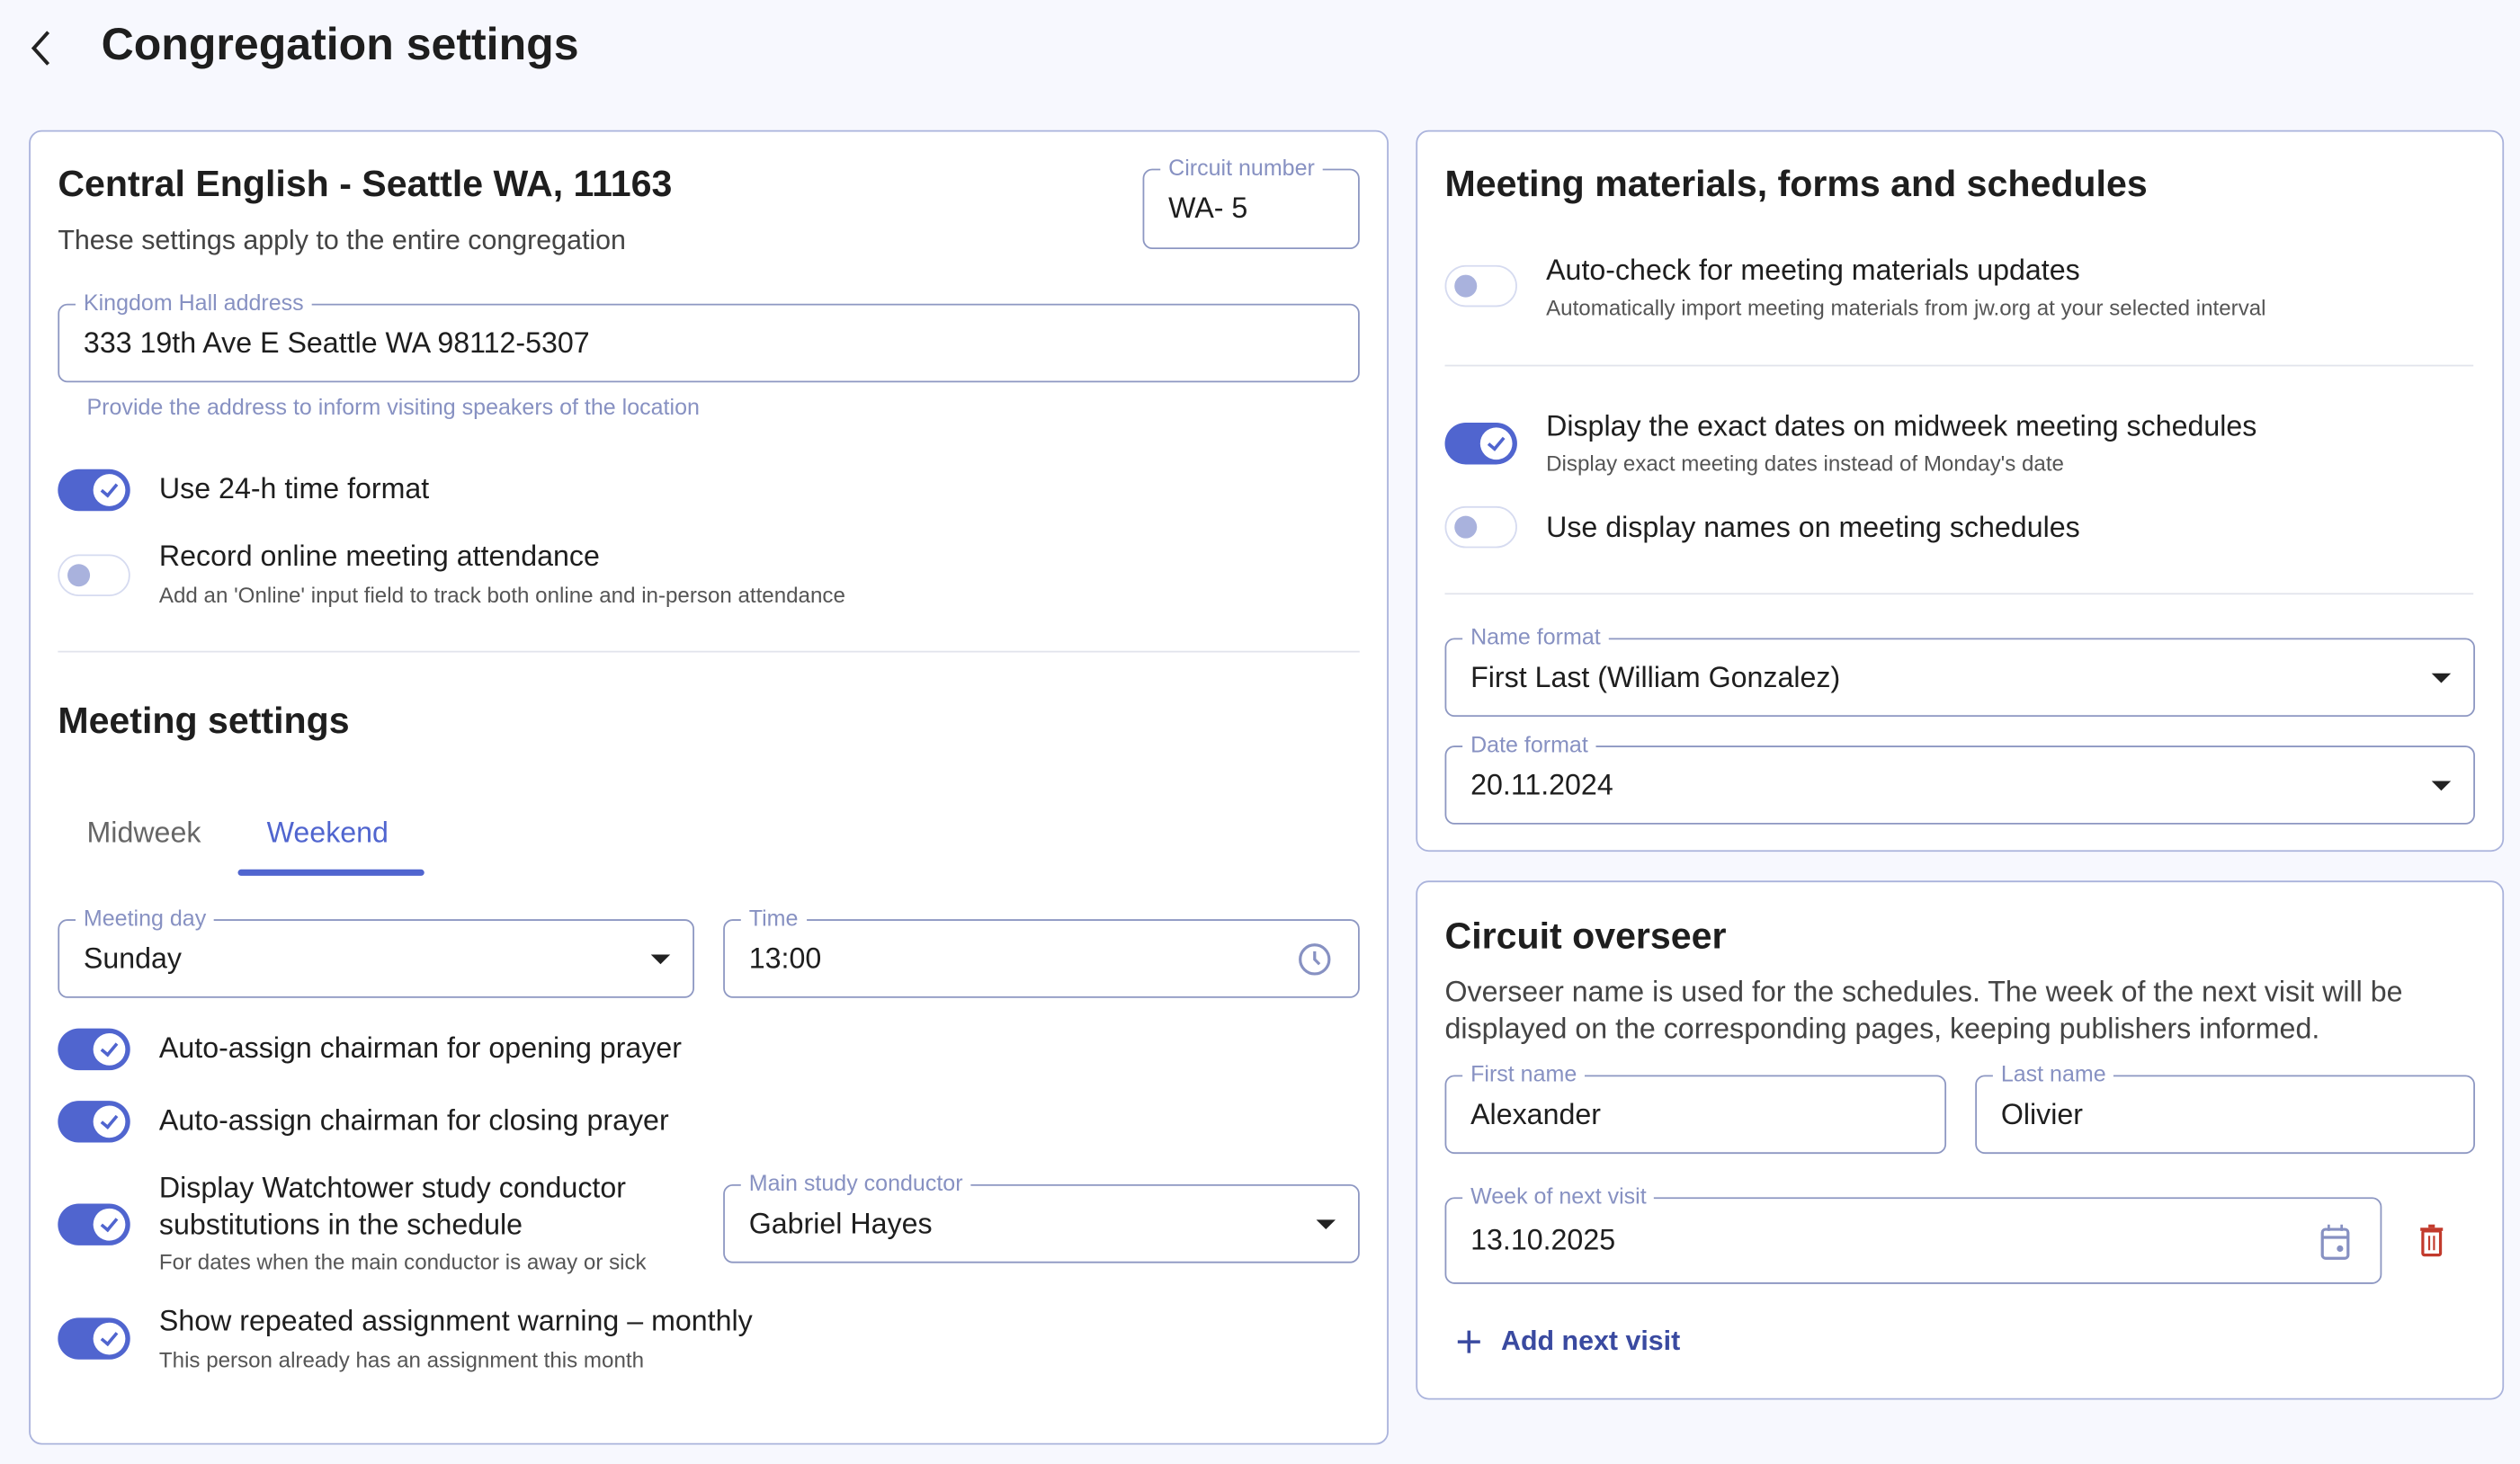 Image resolution: width=2520 pixels, height=1464 pixels. I want to click on field-label: First name, so click(1524, 1073).